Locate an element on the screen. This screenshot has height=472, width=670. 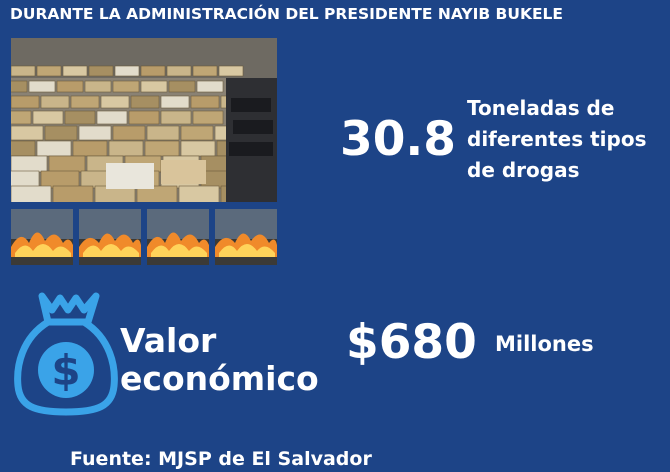
economic-value-amount: $680 is located at coordinates (411, 342).